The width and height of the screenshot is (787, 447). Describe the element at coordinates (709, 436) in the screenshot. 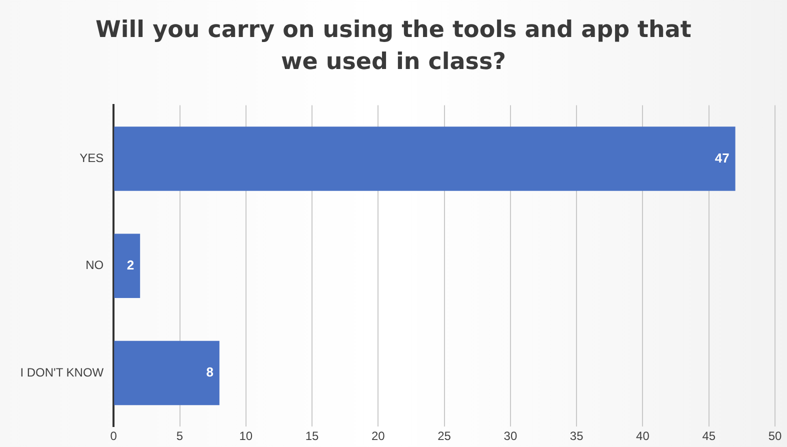

I see `x-tick-label: 45` at that location.